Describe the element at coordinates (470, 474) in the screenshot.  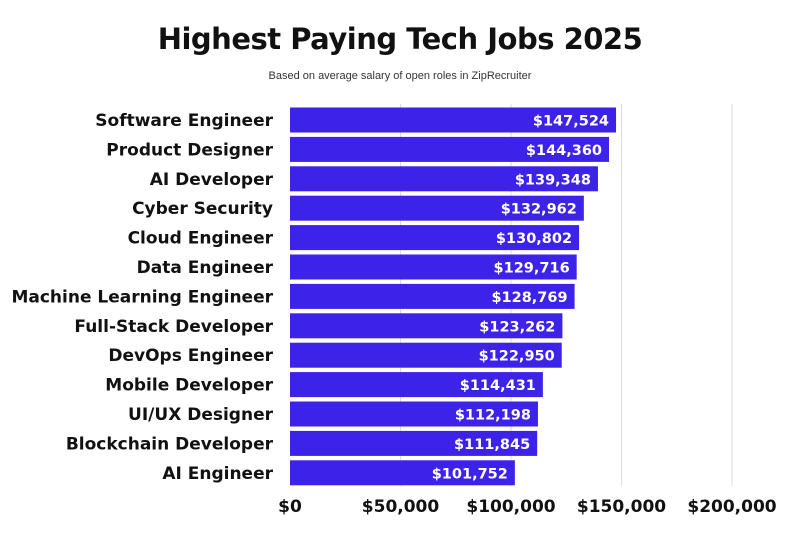
I see `value-label: $101,752` at that location.